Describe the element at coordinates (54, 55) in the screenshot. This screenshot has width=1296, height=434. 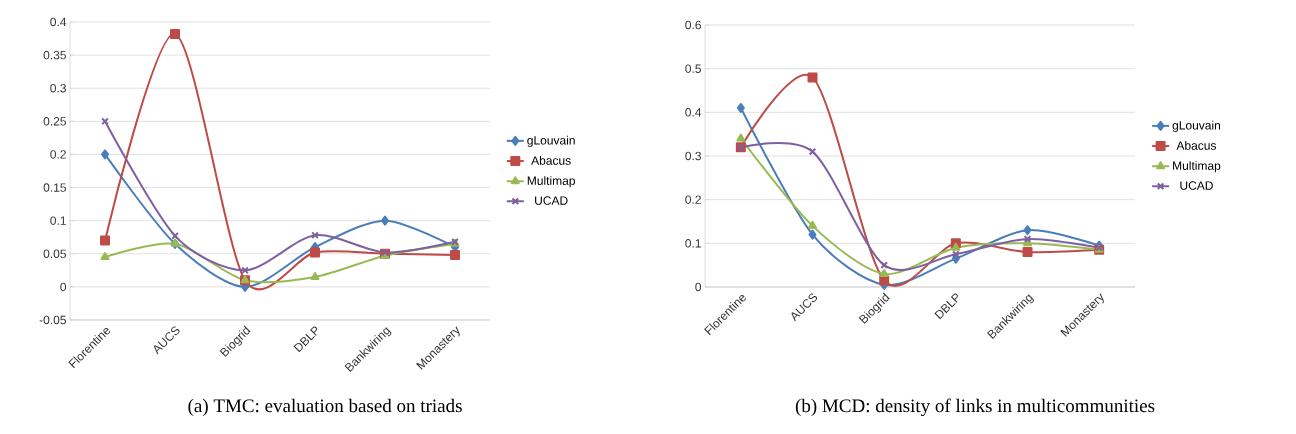
I see `y-tick-label: 0.35` at that location.